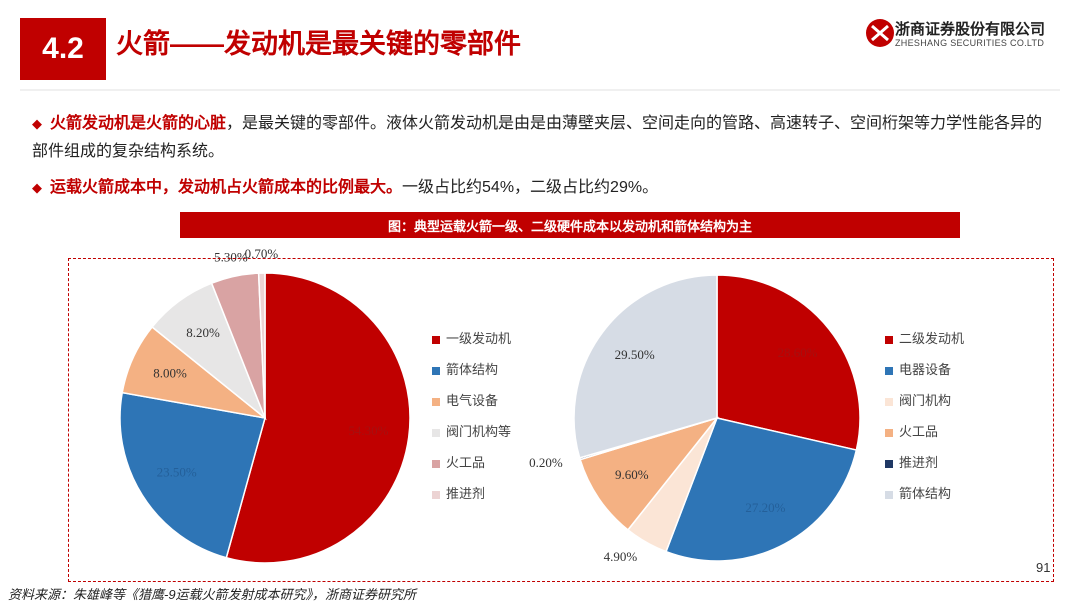  What do you see at coordinates (318, 44) in the screenshot?
I see `slide-title: 火箭——发动机是最关键的零部件` at bounding box center [318, 44].